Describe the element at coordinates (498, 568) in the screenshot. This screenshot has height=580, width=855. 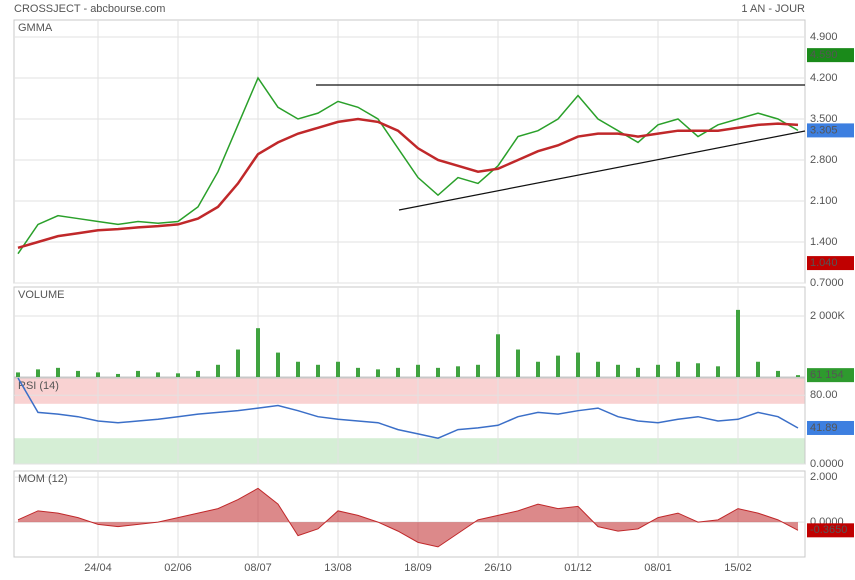
I see `x-tick-label: 26/10` at that location.